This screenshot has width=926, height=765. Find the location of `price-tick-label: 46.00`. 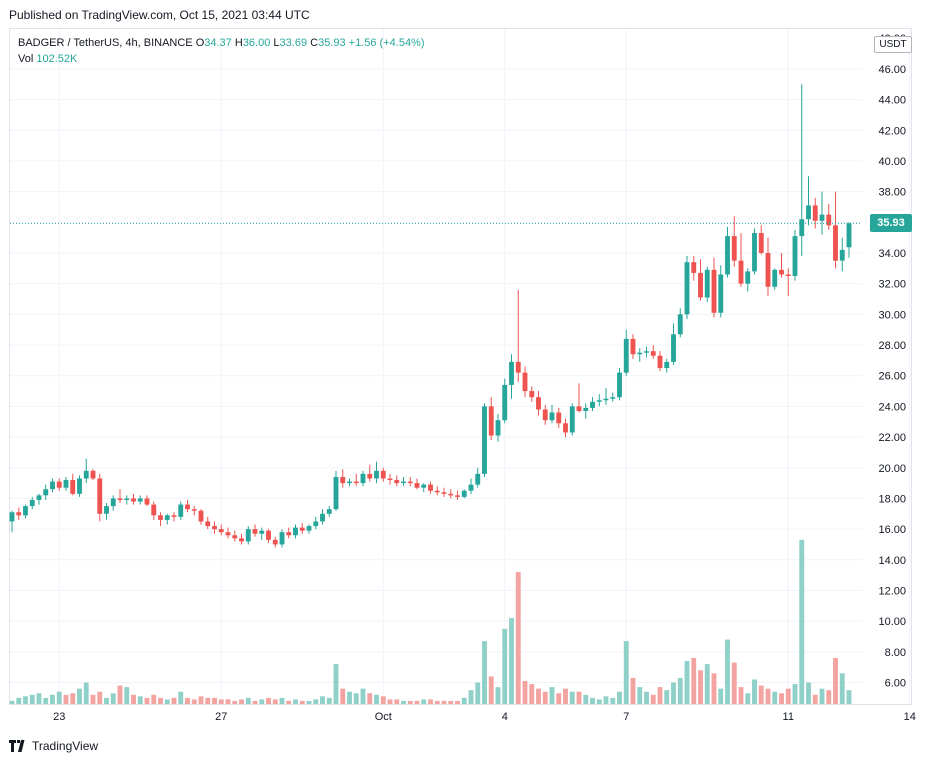

price-tick-label: 46.00 is located at coordinates (892, 70).